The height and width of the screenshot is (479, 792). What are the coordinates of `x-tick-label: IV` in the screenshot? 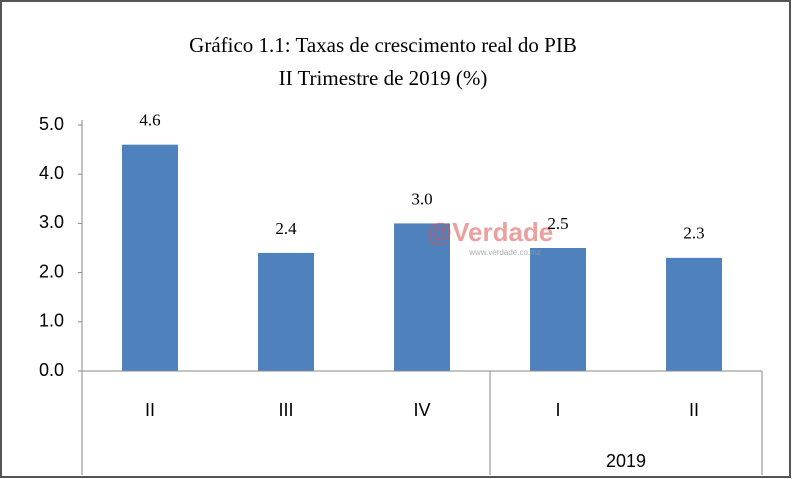 It's located at (421, 410).